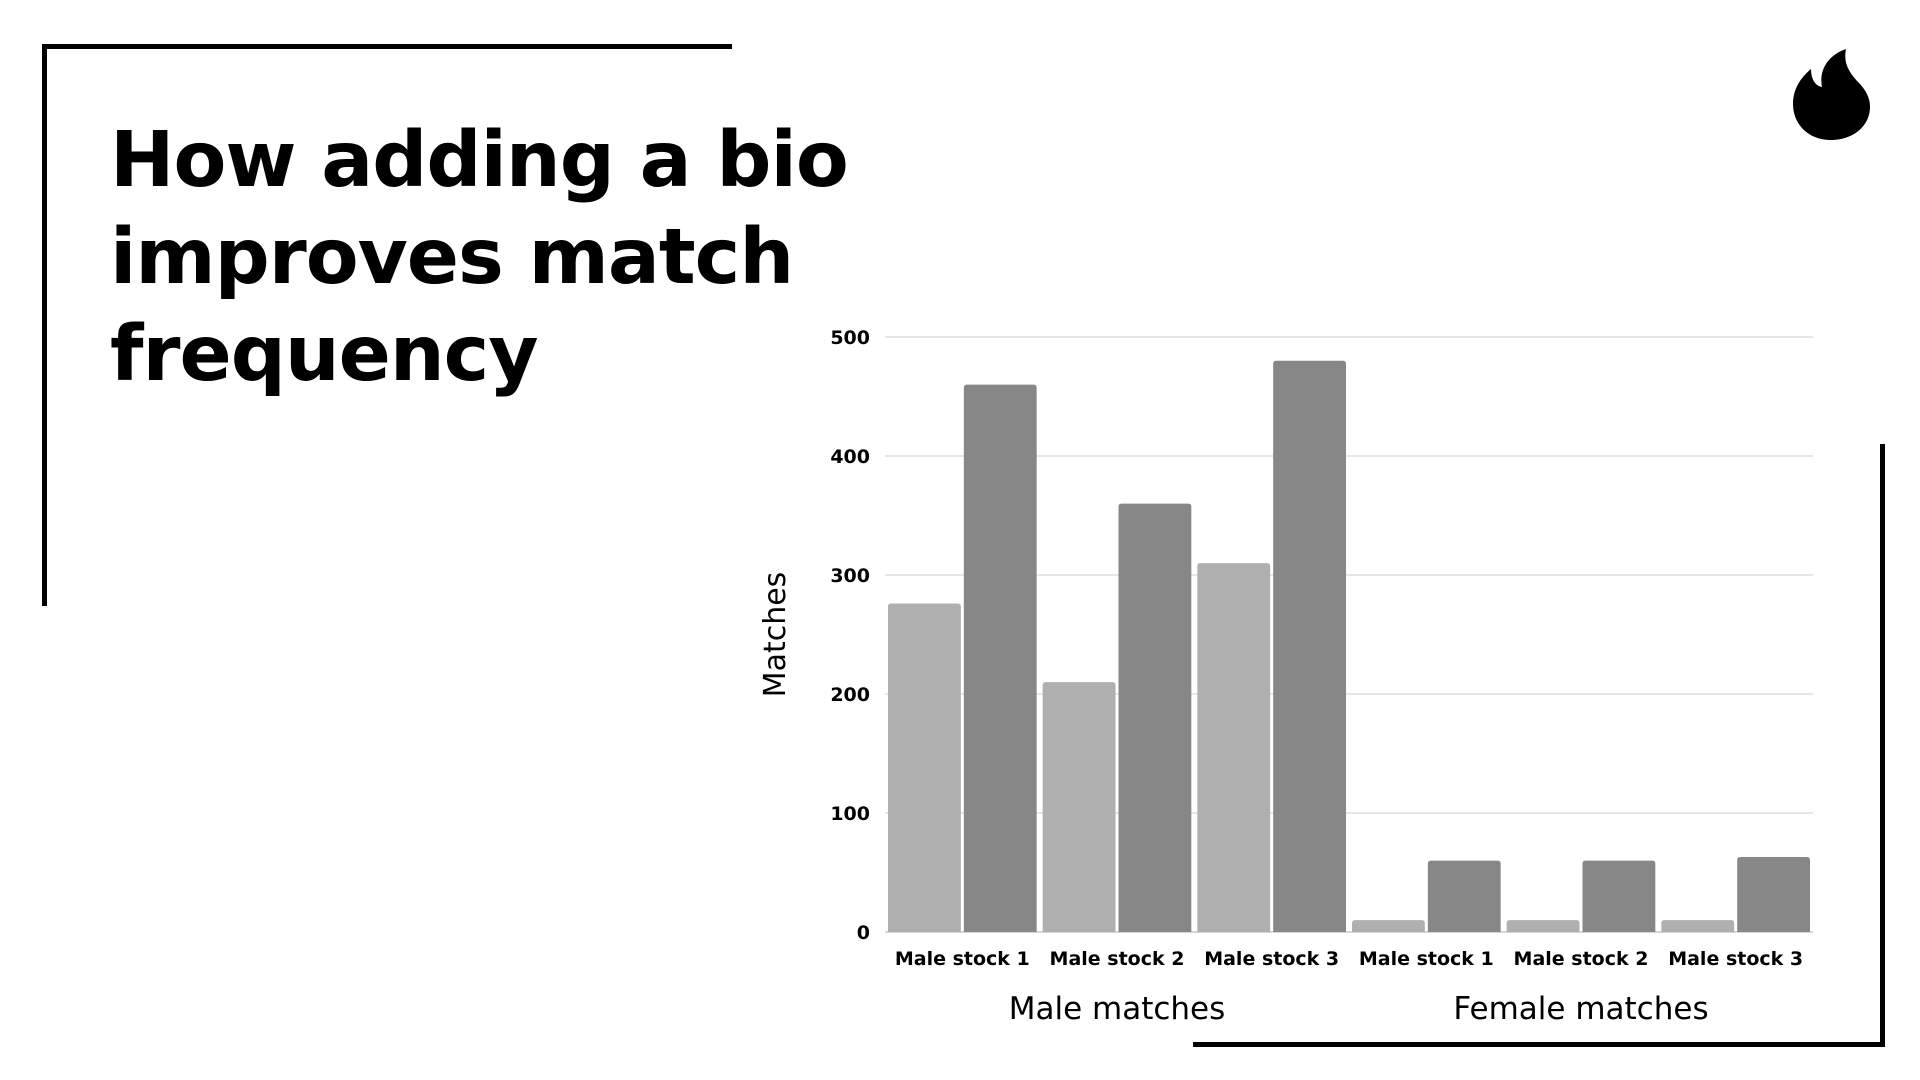 The height and width of the screenshot is (1080, 1920). I want to click on y-axis-title: Matches, so click(775, 635).